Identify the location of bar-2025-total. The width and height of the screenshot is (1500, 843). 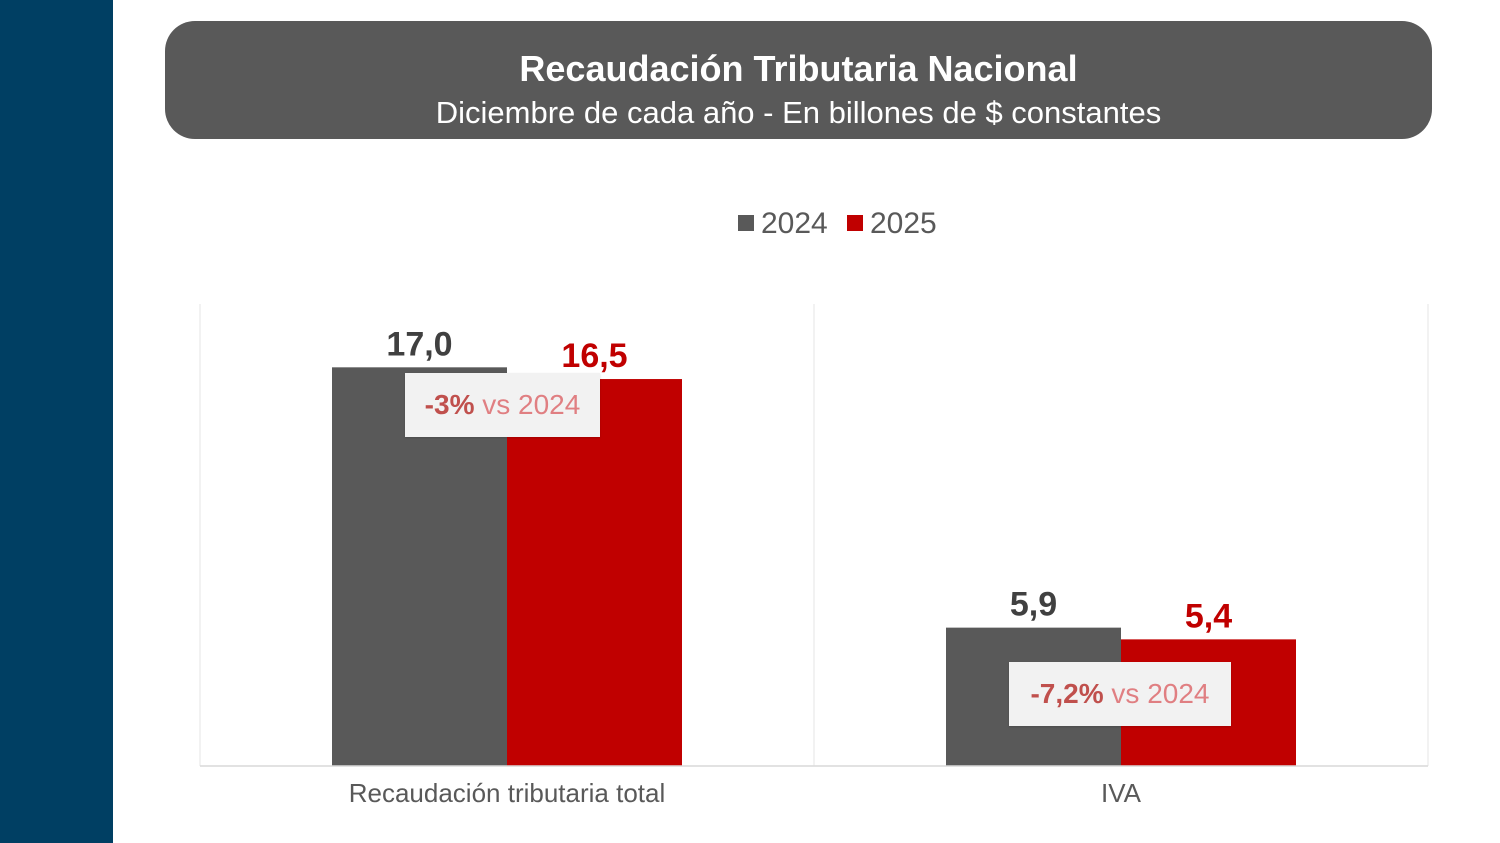
(594, 572).